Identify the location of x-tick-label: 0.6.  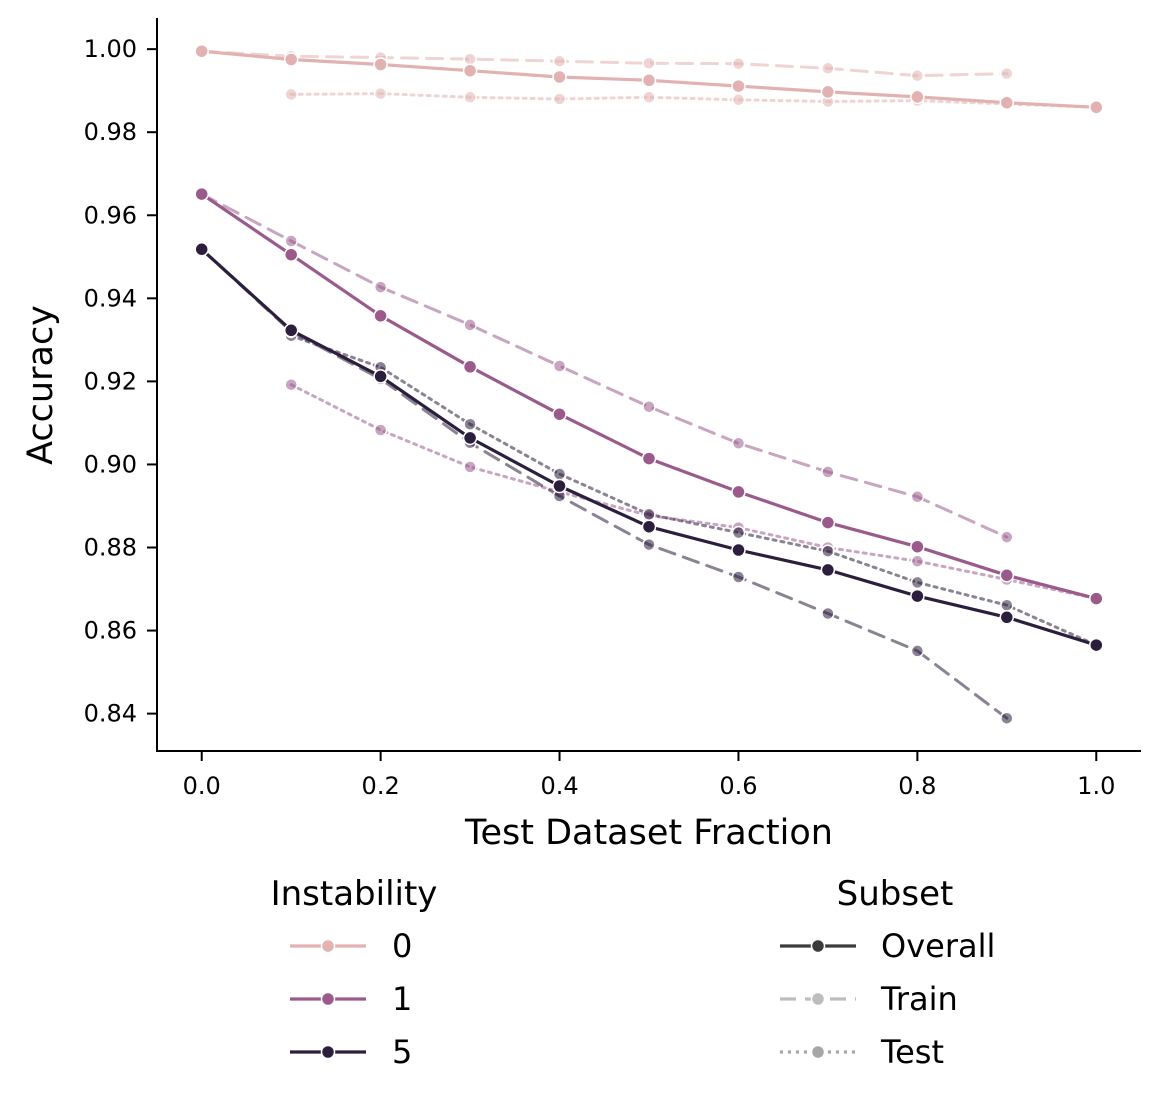
(738, 786).